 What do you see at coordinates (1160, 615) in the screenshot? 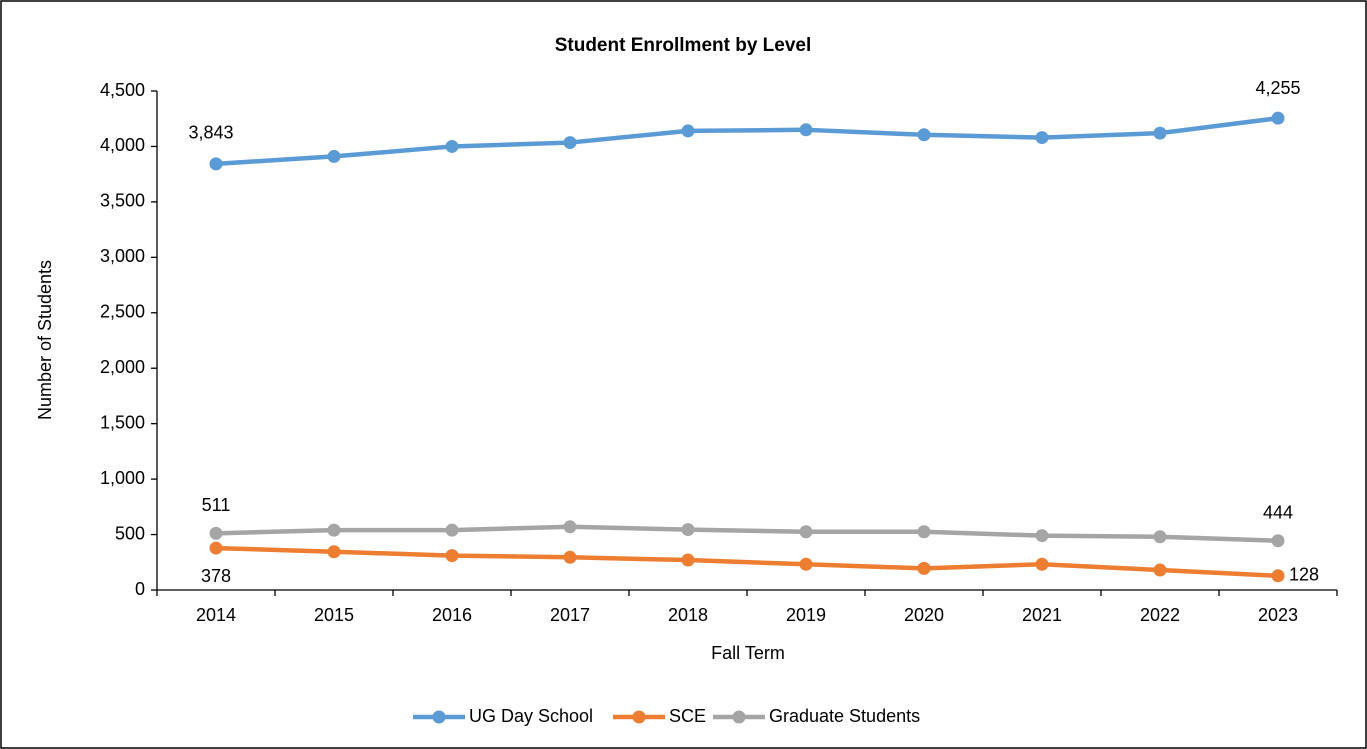
I see `x-tick-label: 2022` at bounding box center [1160, 615].